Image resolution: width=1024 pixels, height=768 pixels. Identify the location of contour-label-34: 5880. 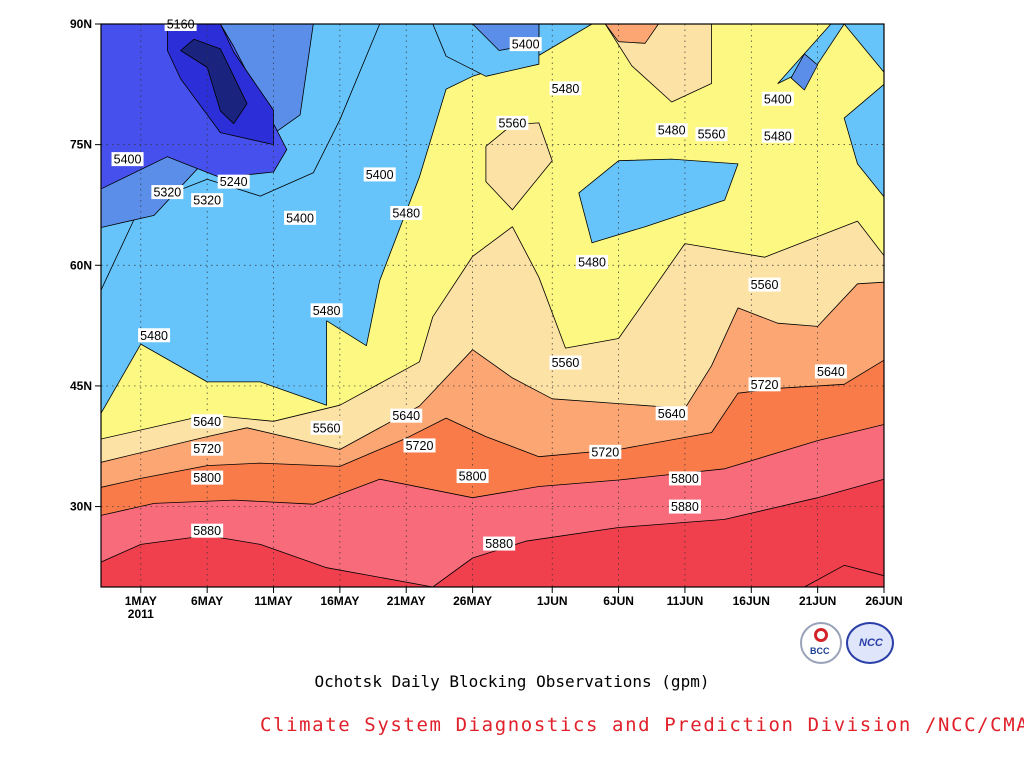
(499, 544).